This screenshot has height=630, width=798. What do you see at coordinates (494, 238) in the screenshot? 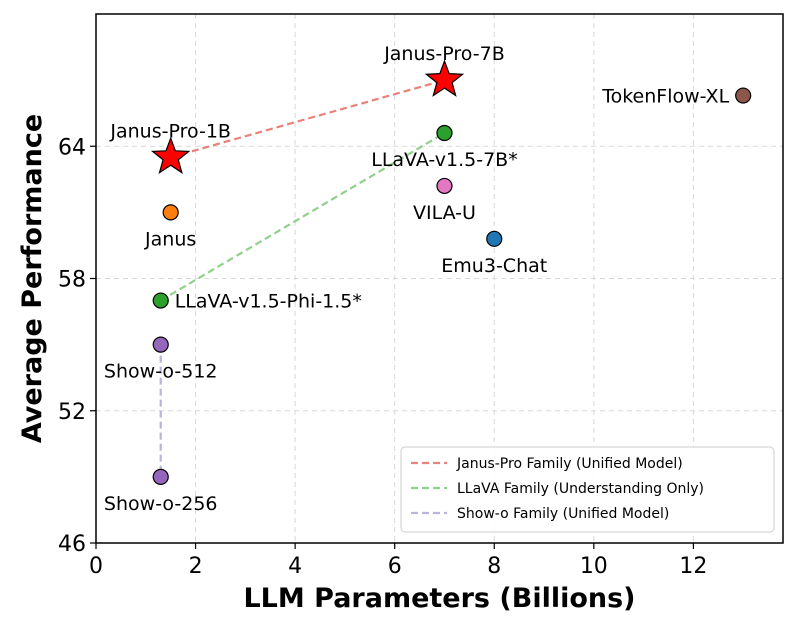
I see `point-emu3-chat` at bounding box center [494, 238].